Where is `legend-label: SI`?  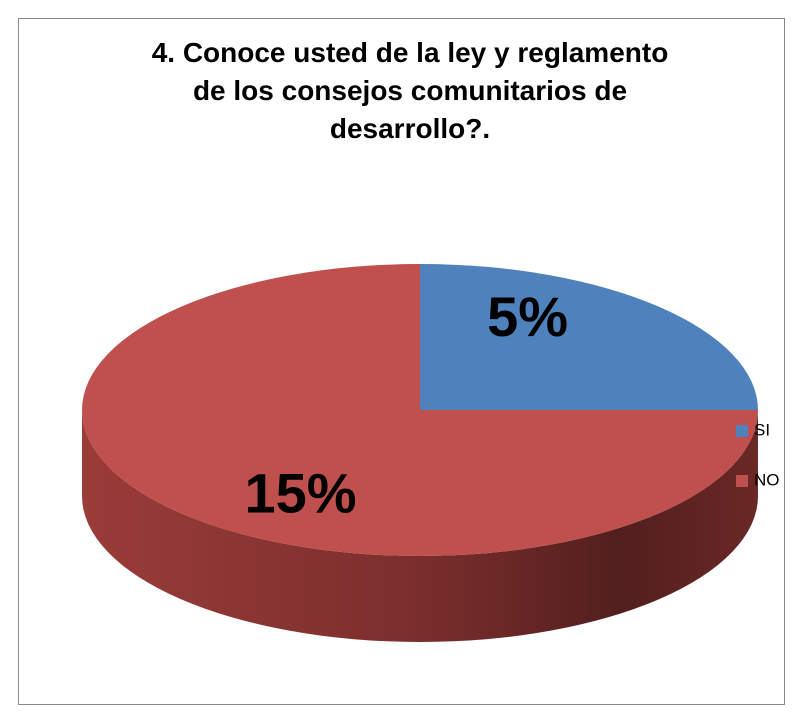 legend-label: SI is located at coordinates (762, 429).